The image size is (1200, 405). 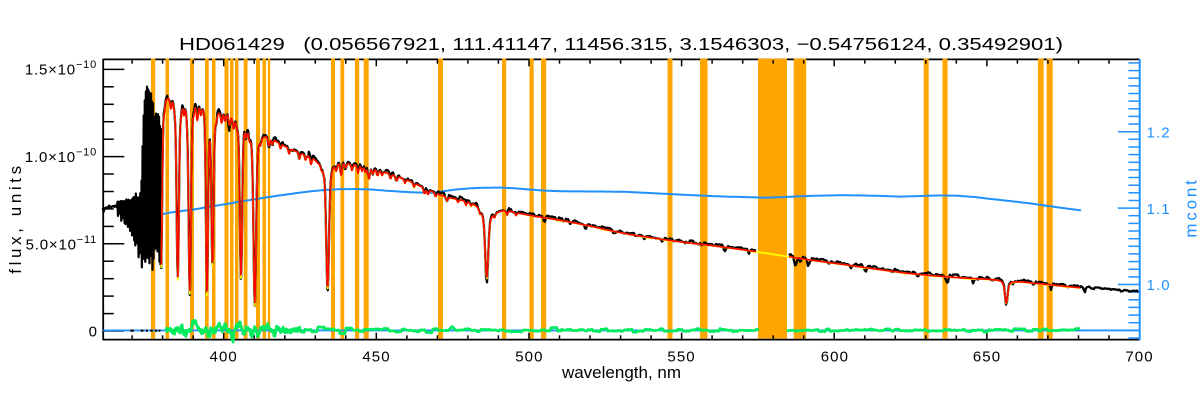 I want to click on svg-text: wavelength, nm, so click(x=621, y=372).